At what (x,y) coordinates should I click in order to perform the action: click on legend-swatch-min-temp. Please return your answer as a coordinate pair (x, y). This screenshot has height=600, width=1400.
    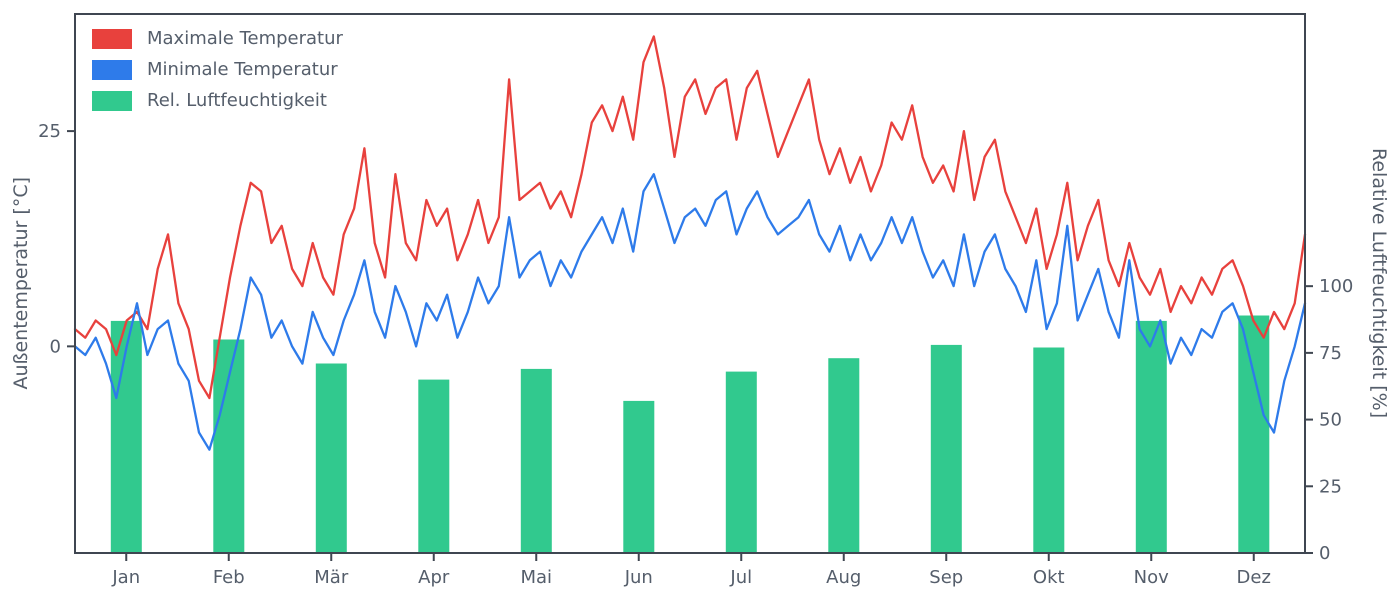
    Looking at the image, I should click on (112, 69).